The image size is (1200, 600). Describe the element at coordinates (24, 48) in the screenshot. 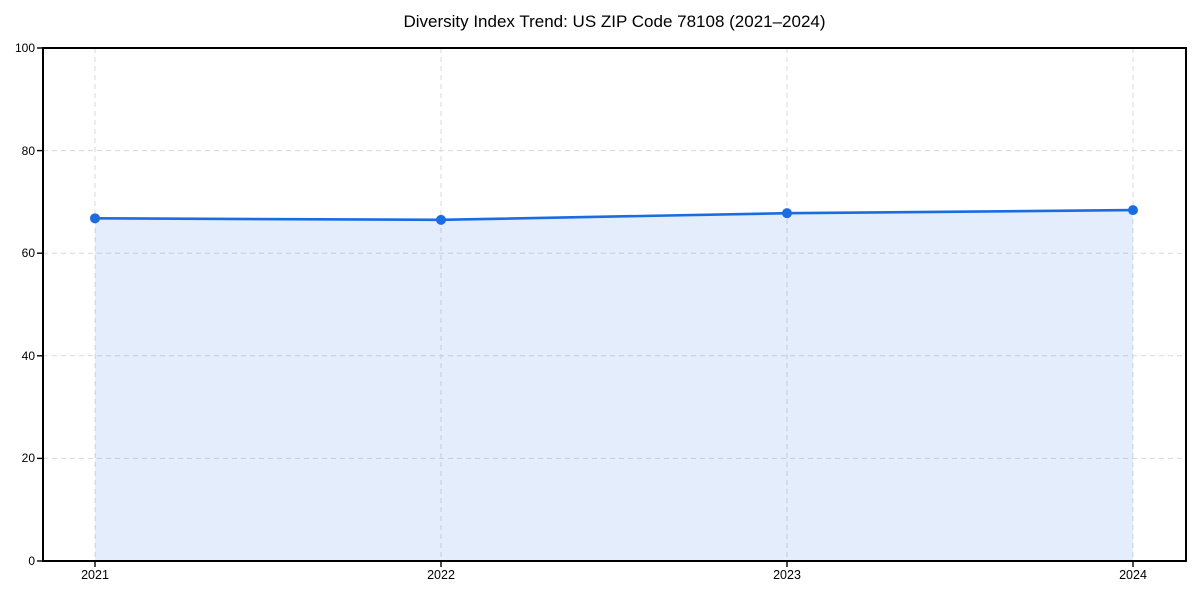

I see `y-axis-tick-label: 100` at that location.